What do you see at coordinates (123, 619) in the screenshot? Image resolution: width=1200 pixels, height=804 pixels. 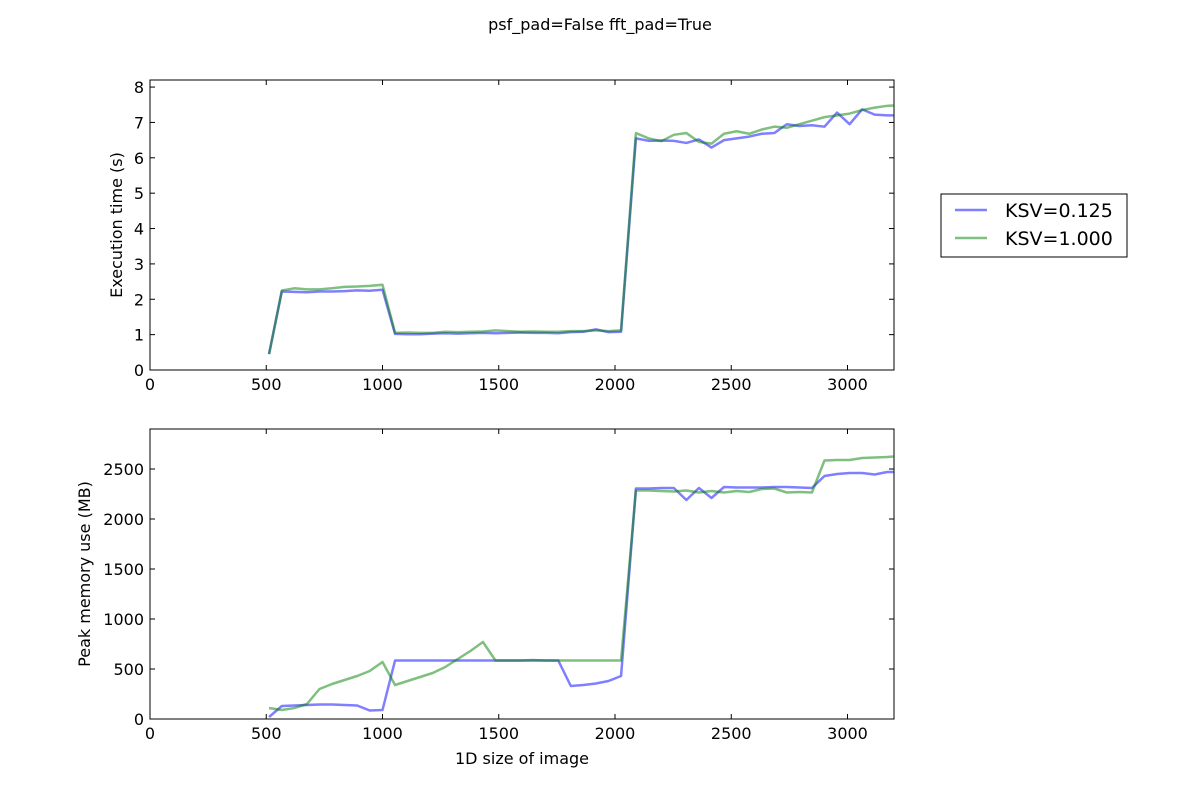 I see `y-tick-label: 1000` at bounding box center [123, 619].